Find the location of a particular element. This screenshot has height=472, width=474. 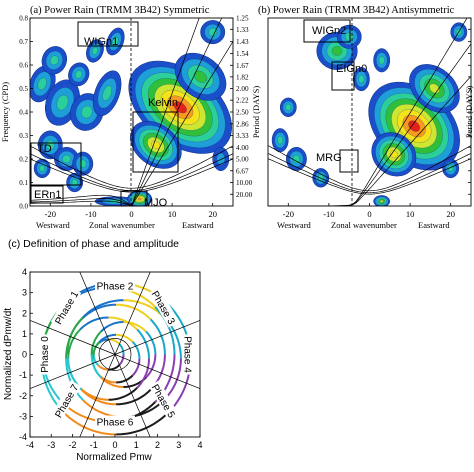

y-tick-label: -2 is located at coordinates (23, 396).